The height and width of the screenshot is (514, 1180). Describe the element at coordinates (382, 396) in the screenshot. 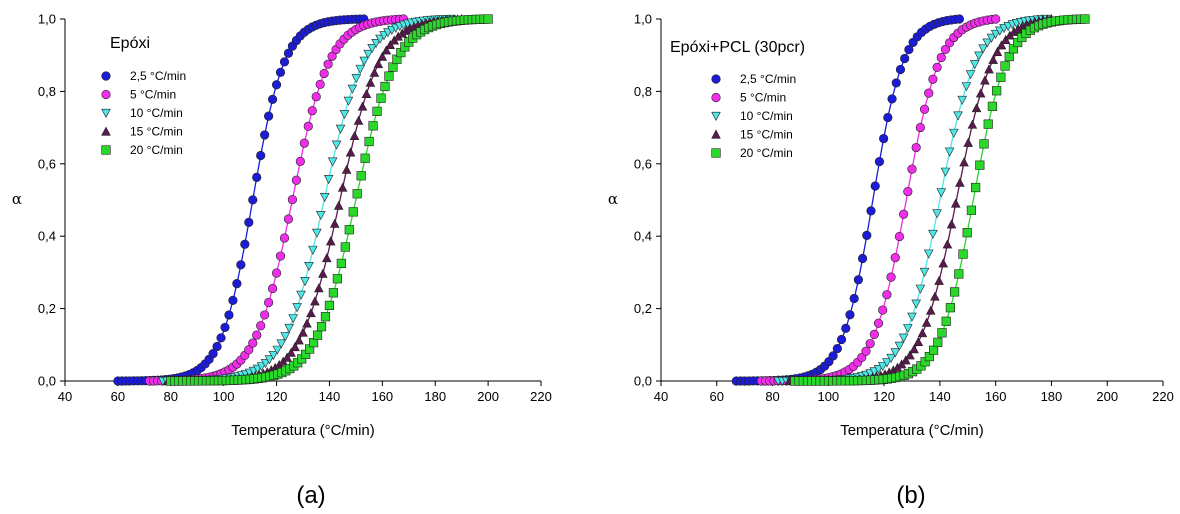

I see `x-tick-label: 160` at that location.